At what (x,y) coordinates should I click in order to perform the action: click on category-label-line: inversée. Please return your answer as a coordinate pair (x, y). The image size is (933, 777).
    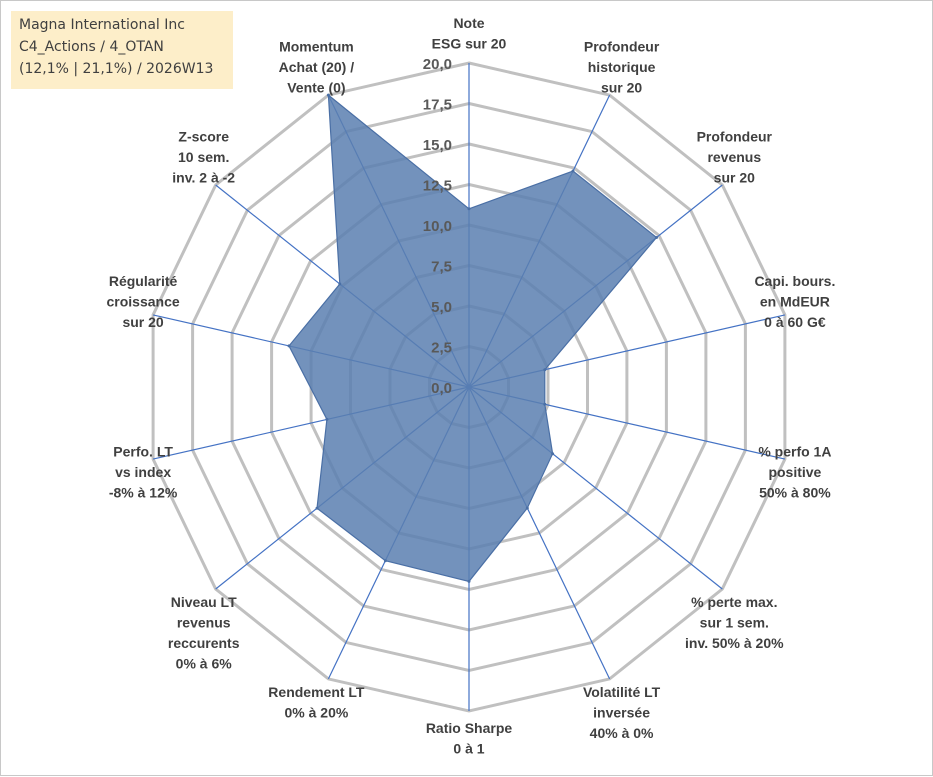
    Looking at the image, I should click on (621, 712).